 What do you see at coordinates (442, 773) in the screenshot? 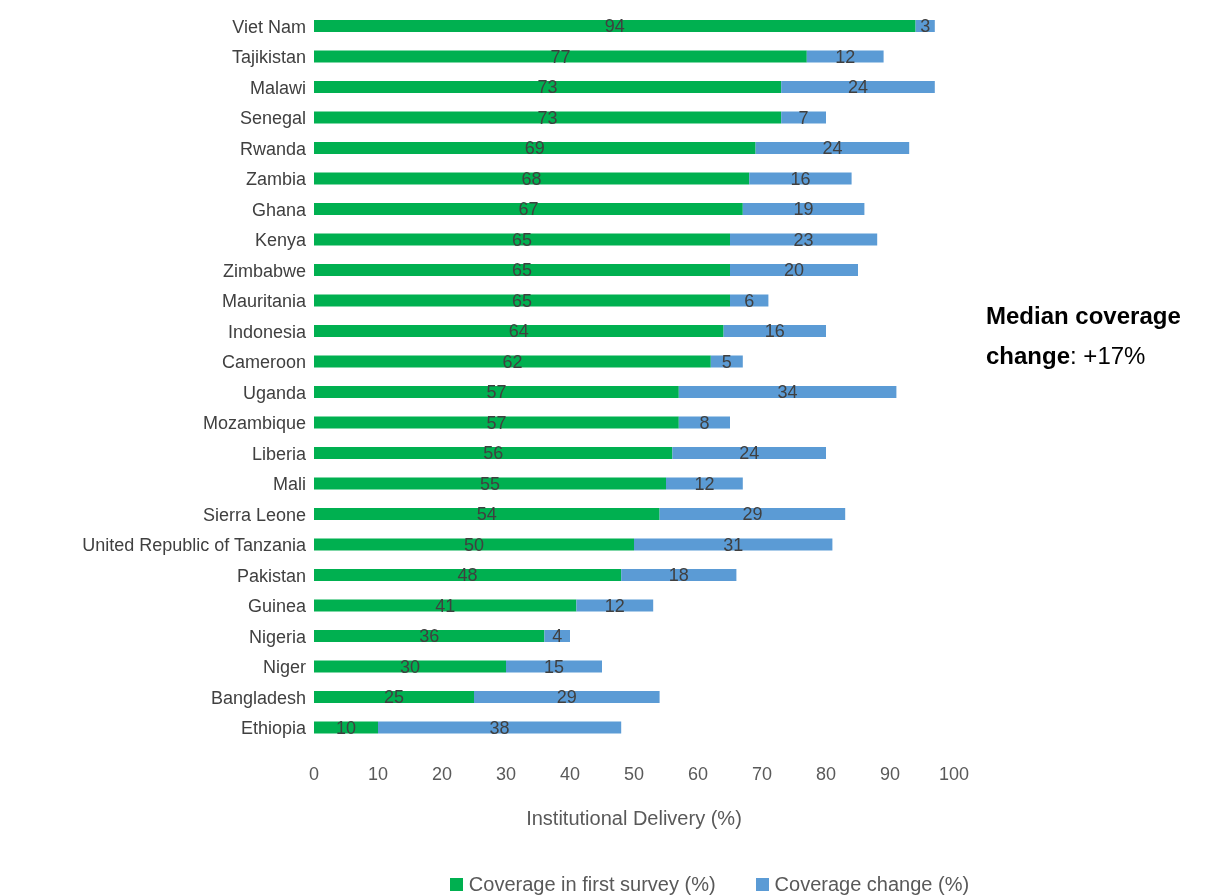
I see `x-tick-label: 20` at bounding box center [442, 773].